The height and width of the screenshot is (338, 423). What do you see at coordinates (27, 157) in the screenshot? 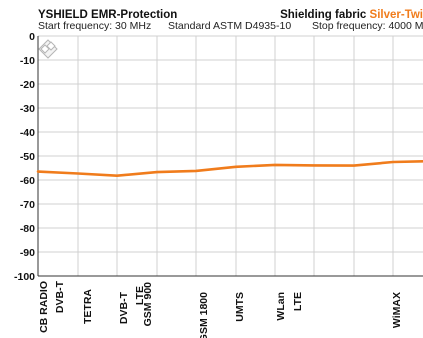
I see `y-tick-label: -50` at bounding box center [27, 157].